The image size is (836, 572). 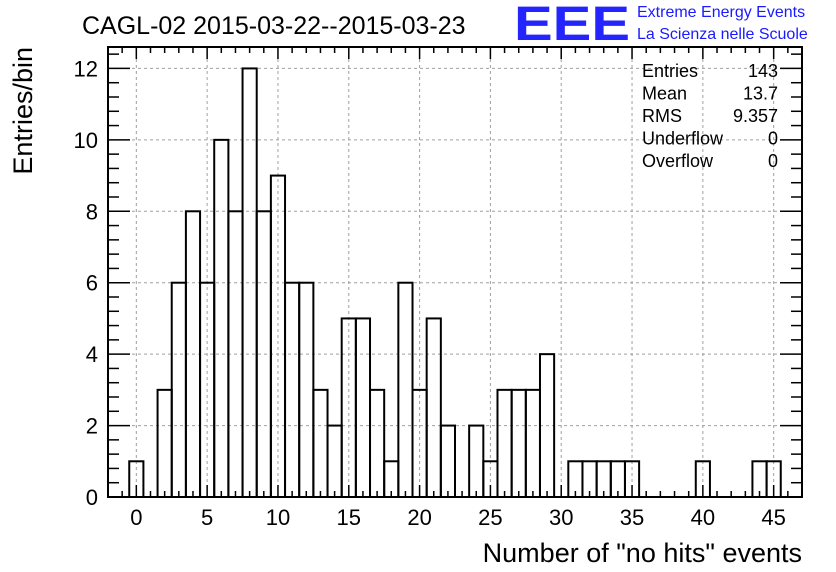 I want to click on x-tick-label: 20, so click(x=419, y=517).